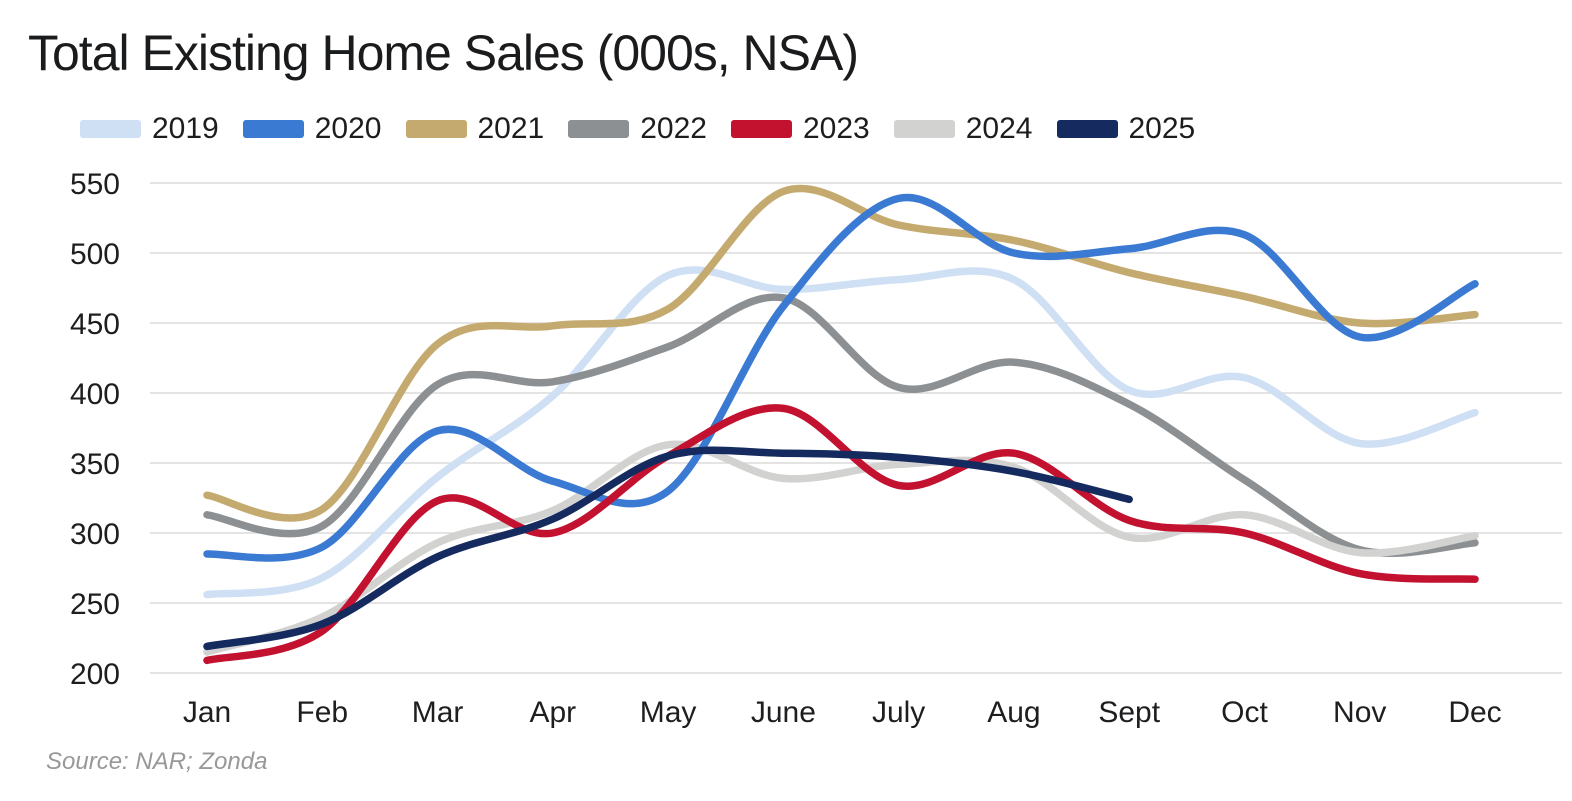  I want to click on legend-label-2022: 2022, so click(673, 128).